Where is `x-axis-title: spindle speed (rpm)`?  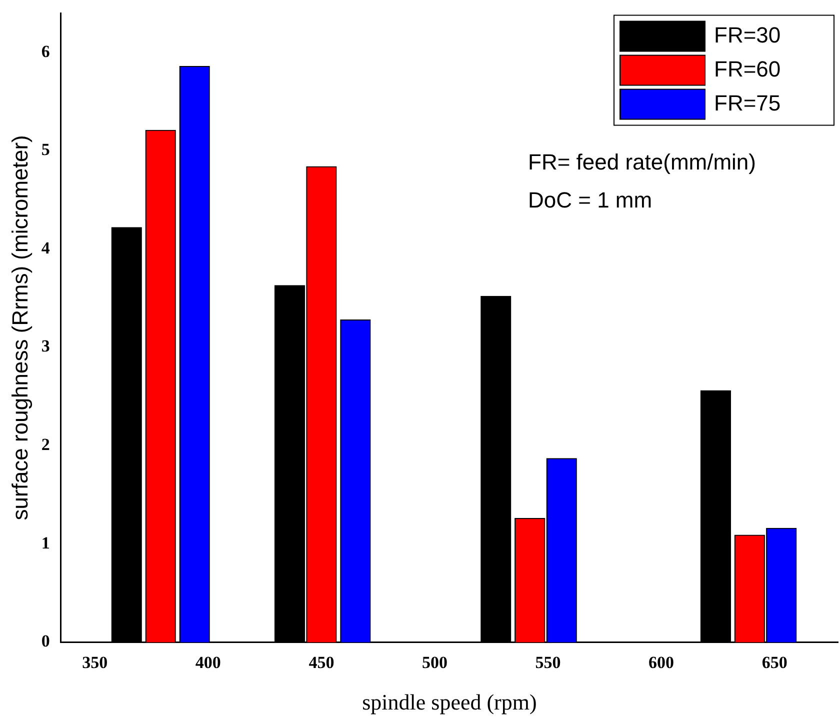
x-axis-title: spindle speed (rpm) is located at coordinates (449, 702).